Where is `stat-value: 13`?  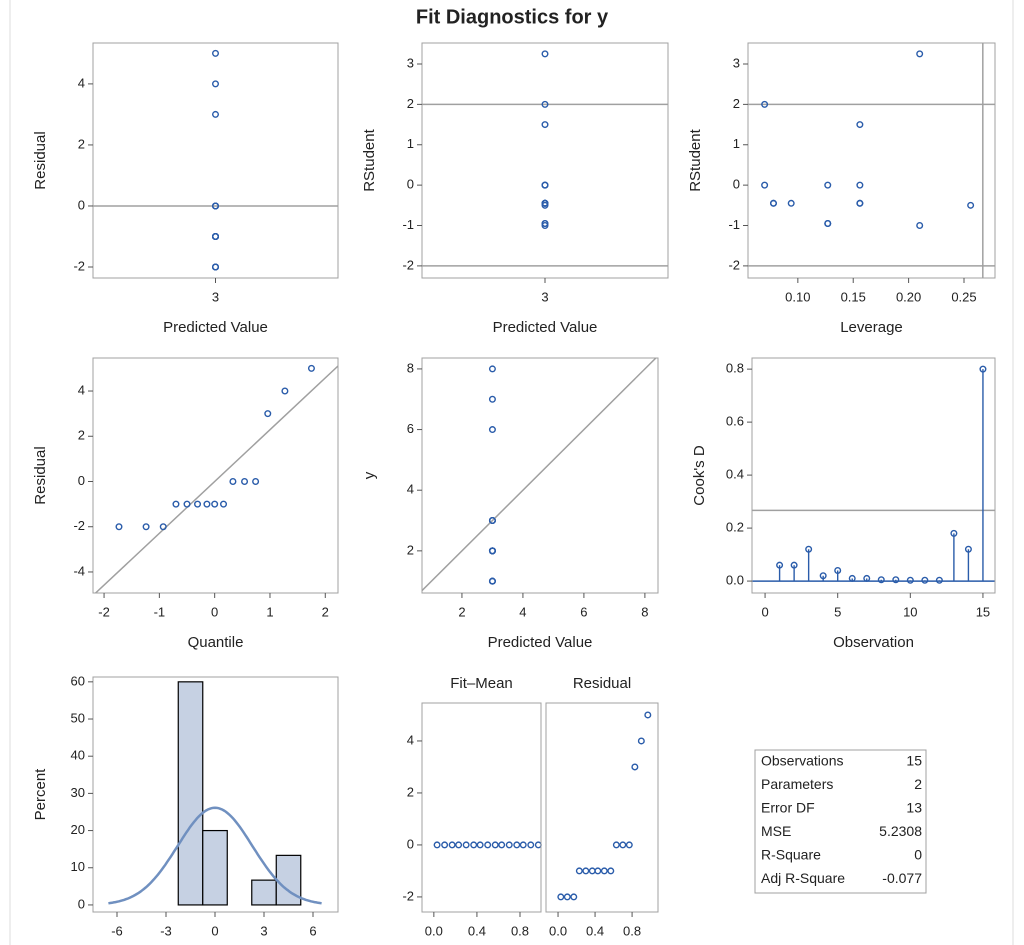 stat-value: 13 is located at coordinates (914, 808).